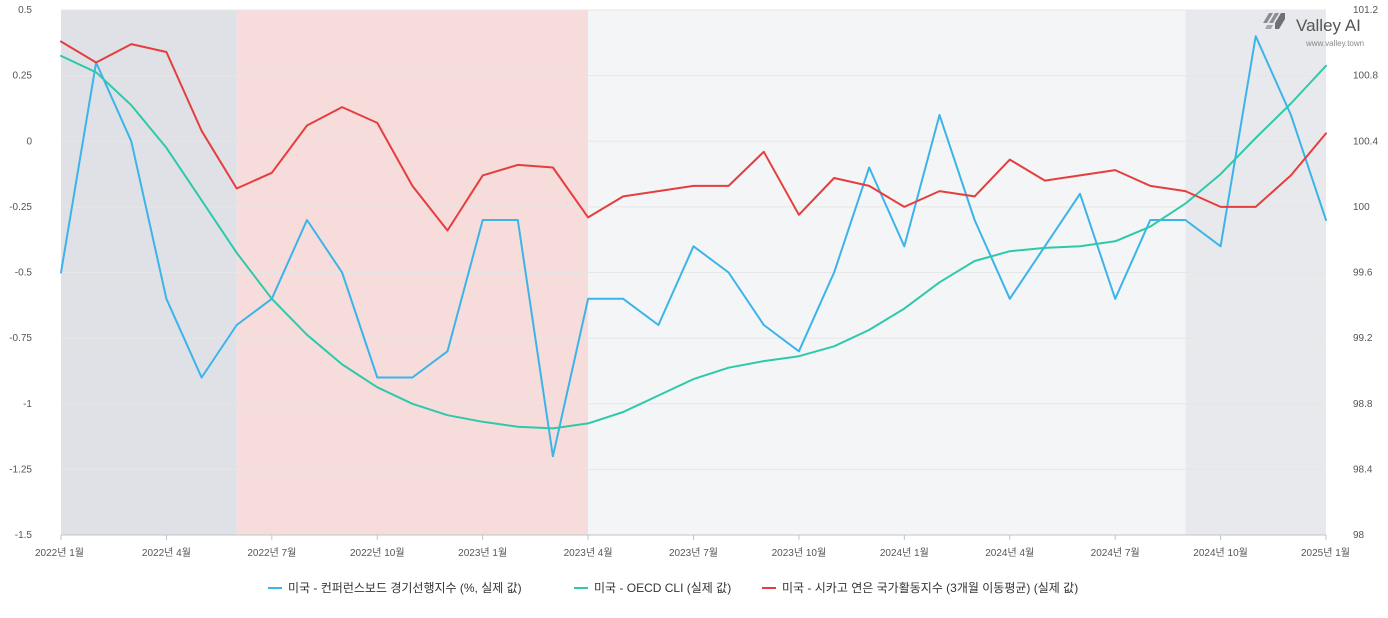 The image size is (1388, 618). What do you see at coordinates (166, 553) in the screenshot?
I see `x-tick-label: 2022년 4월` at bounding box center [166, 553].